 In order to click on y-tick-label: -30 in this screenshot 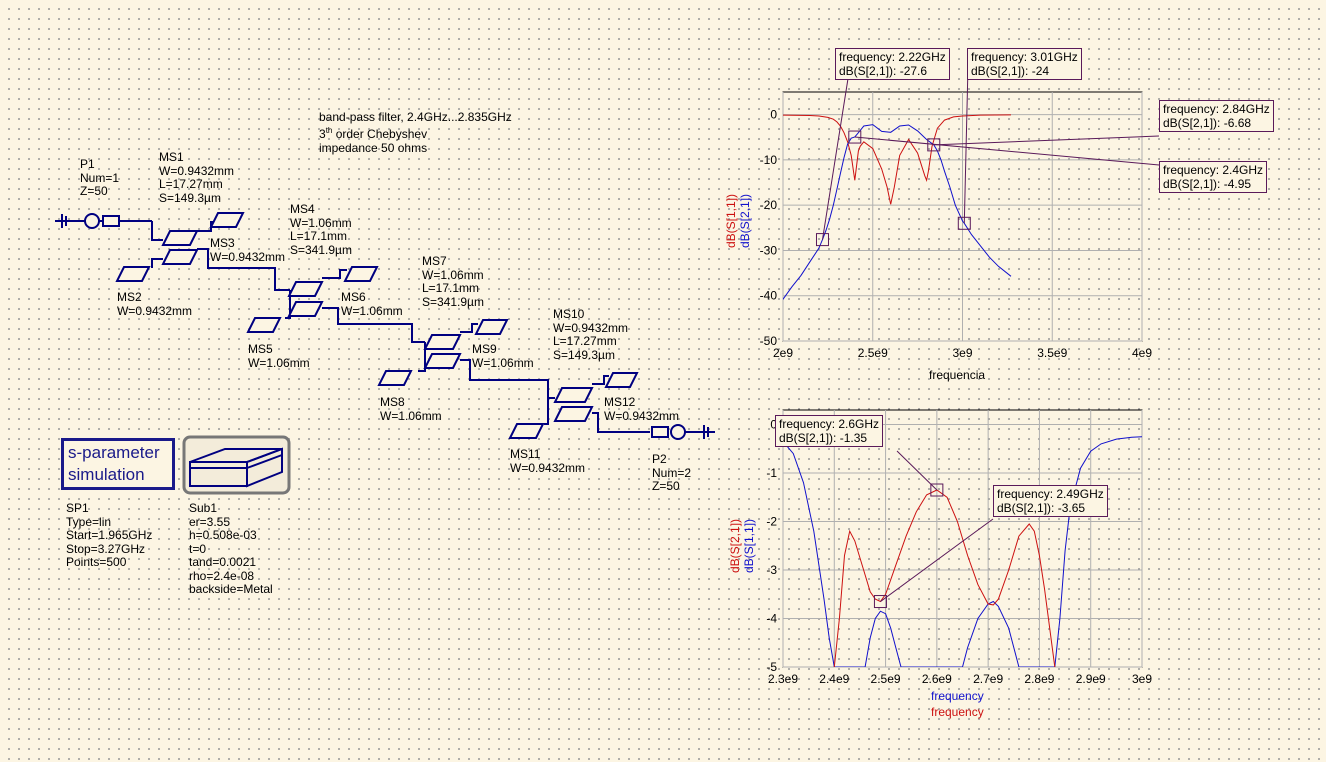, I will do `click(769, 250)`.